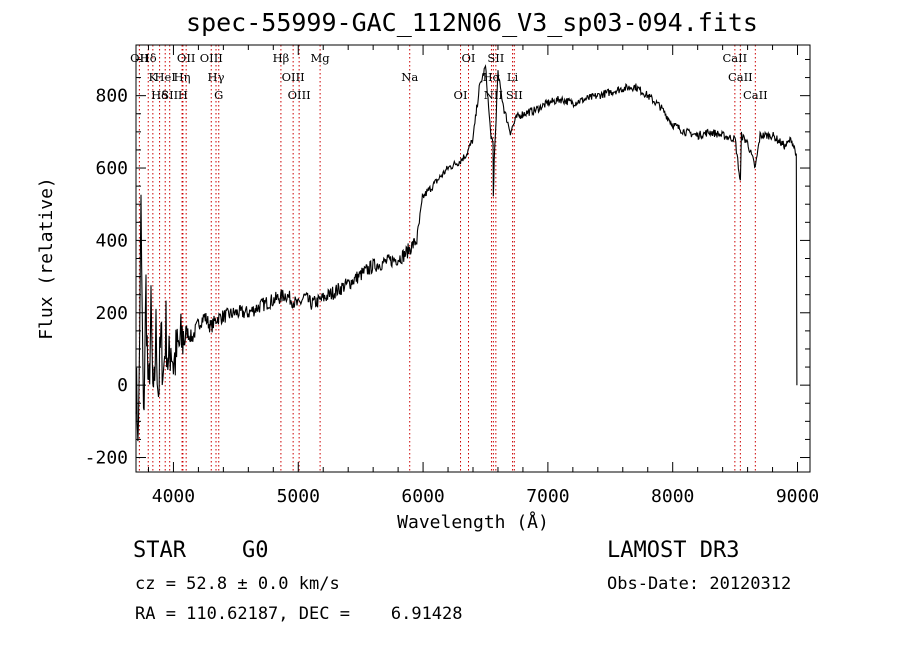 Image resolution: width=900 pixels, height=649 pixels. Describe the element at coordinates (473, 522) in the screenshot. I see `x-axis-label: Wavelength (Å)` at that location.